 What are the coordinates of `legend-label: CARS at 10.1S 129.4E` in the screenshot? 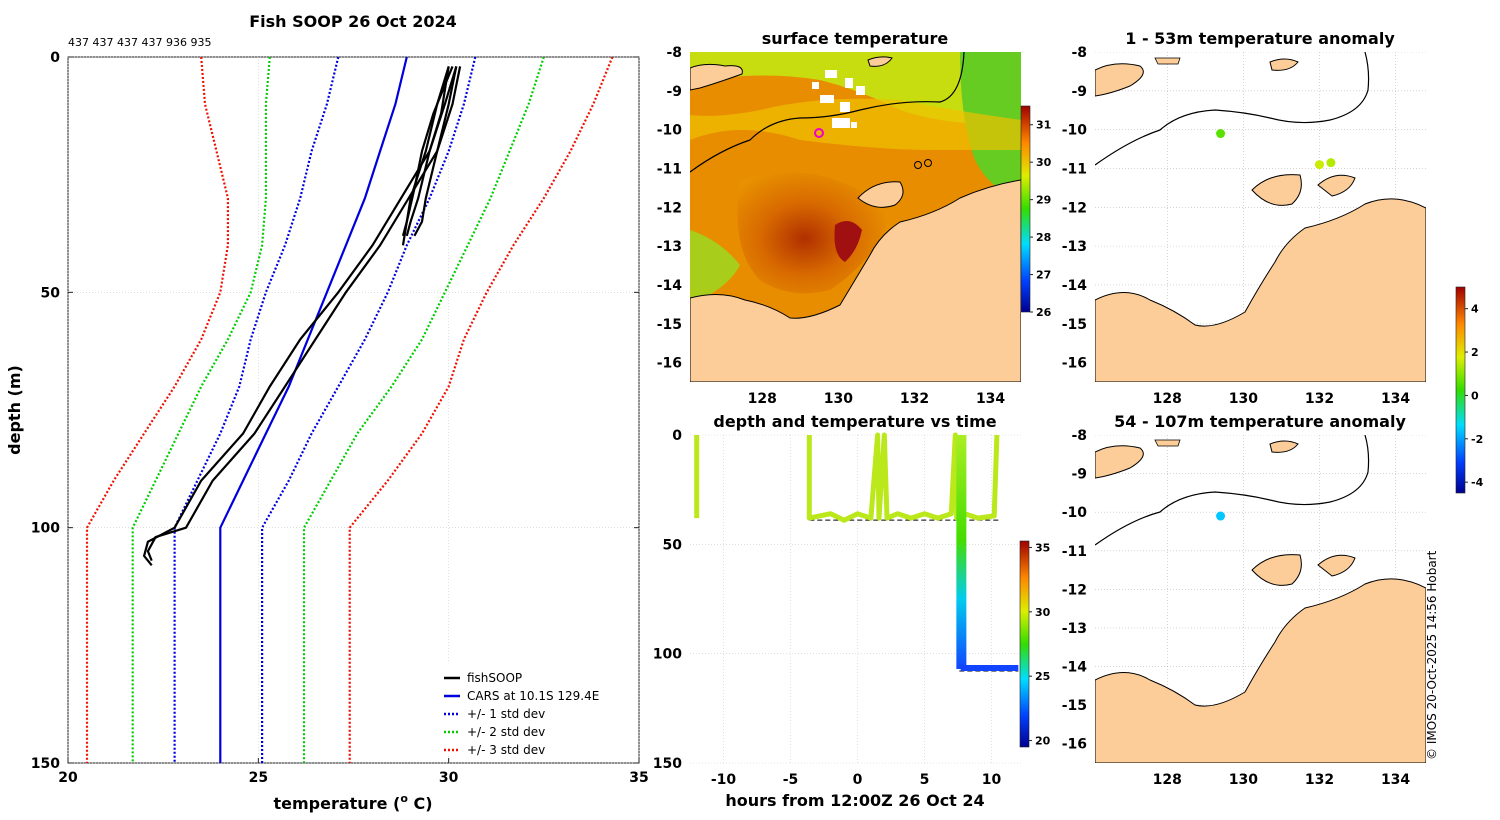 It's located at (533, 696).